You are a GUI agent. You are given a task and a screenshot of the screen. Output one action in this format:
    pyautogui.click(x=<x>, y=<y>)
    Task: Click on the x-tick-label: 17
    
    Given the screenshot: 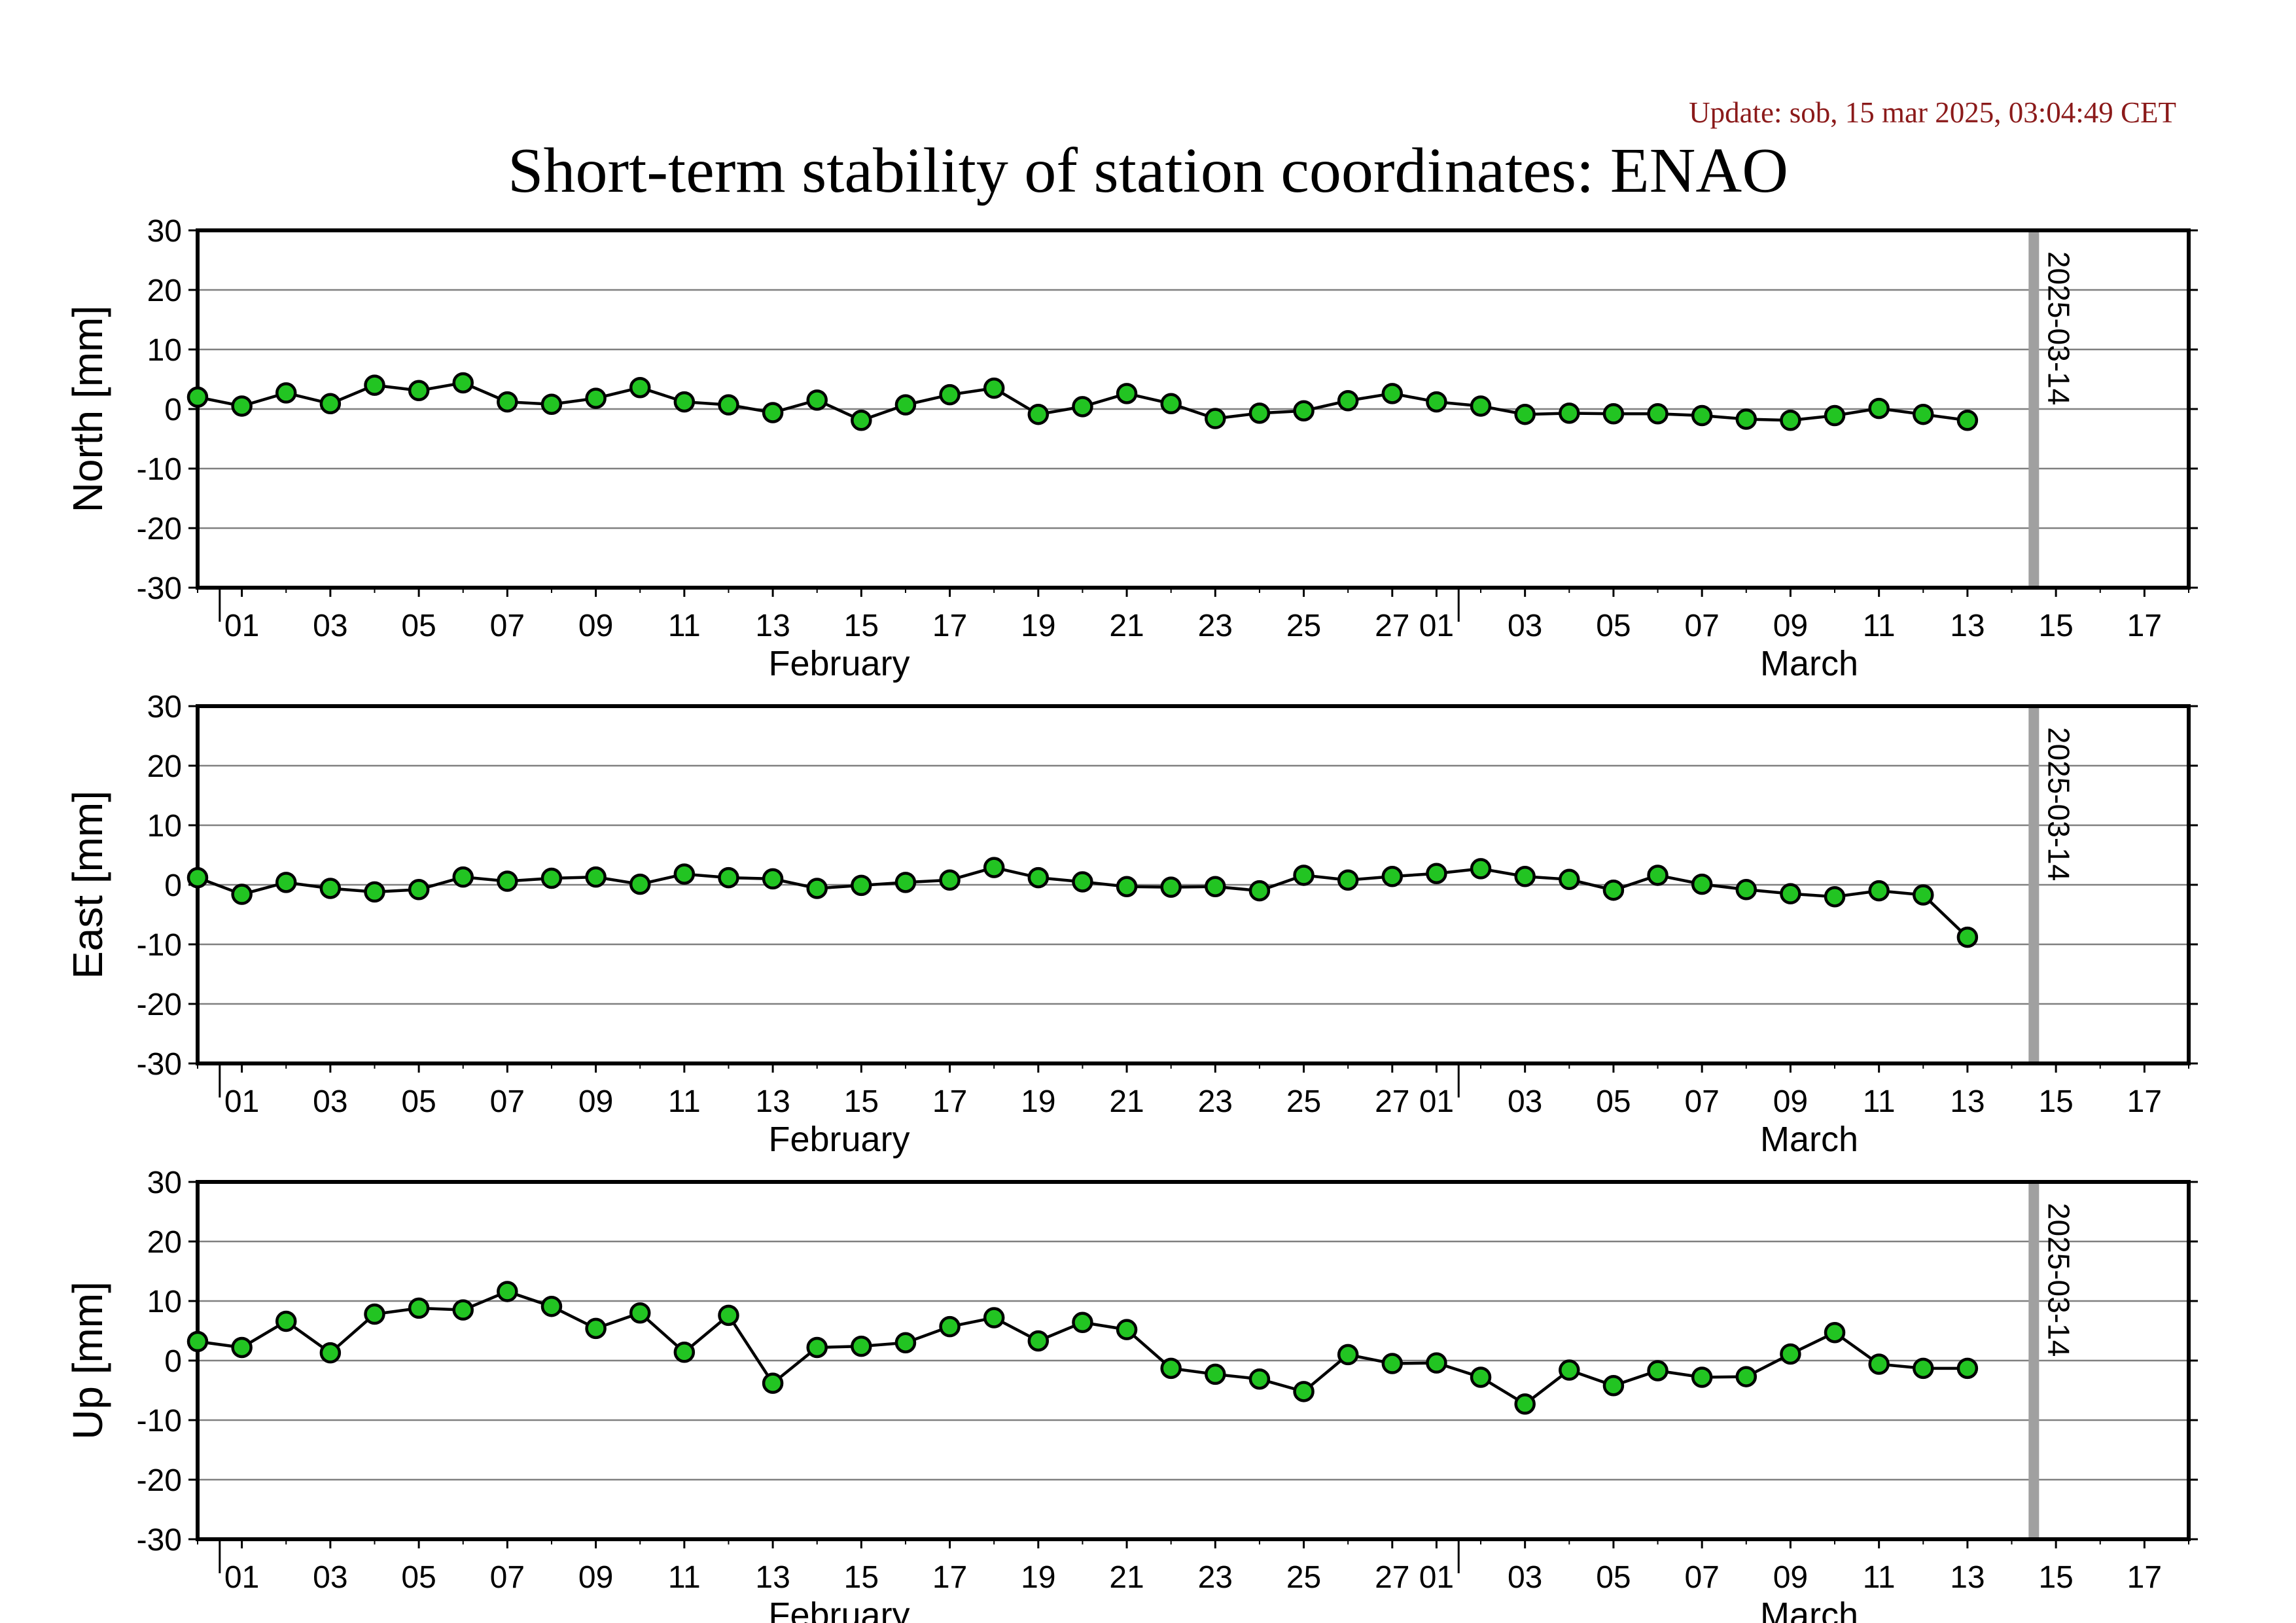 What is the action you would take?
    pyautogui.click(x=2144, y=1577)
    